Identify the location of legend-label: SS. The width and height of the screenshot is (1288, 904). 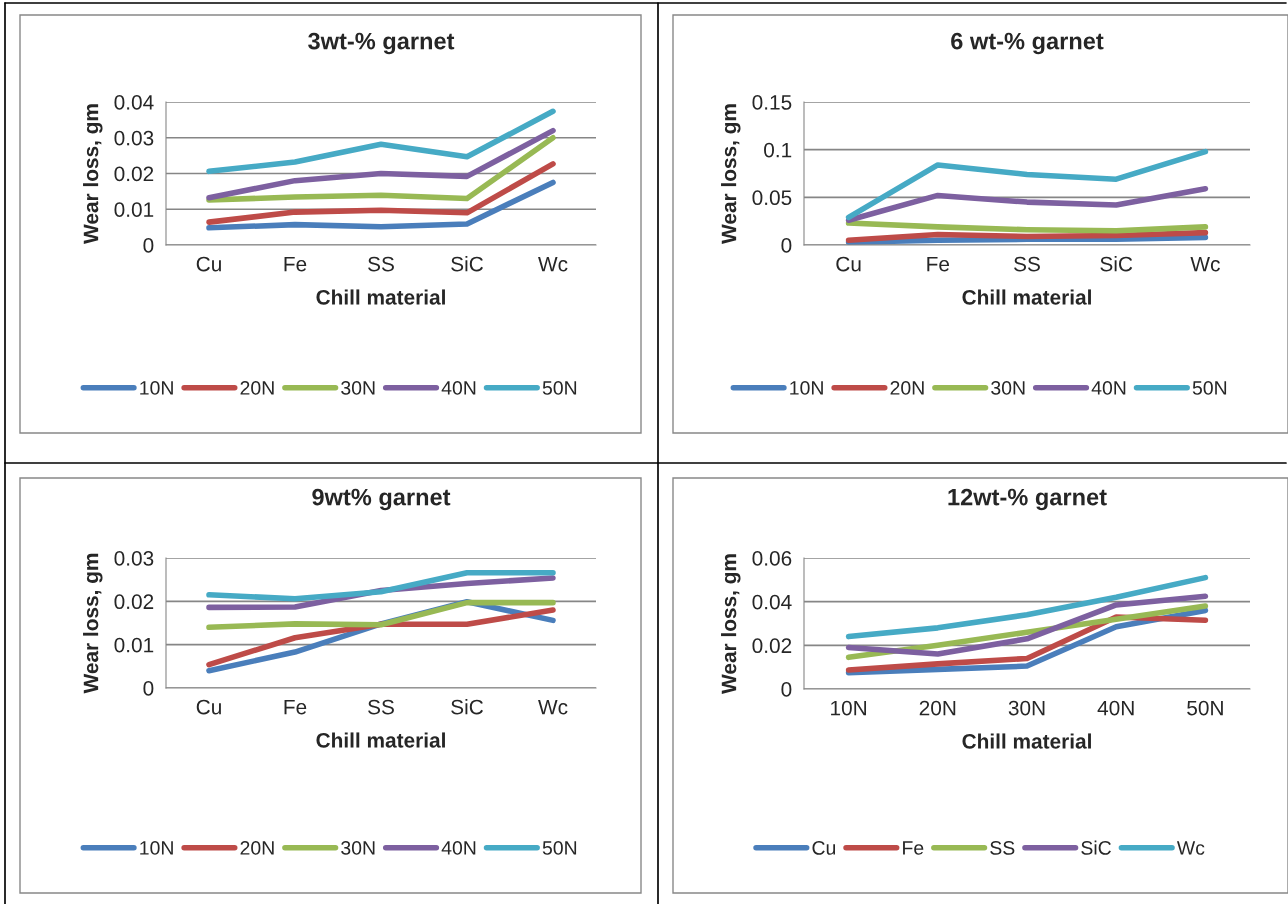
(1002, 848).